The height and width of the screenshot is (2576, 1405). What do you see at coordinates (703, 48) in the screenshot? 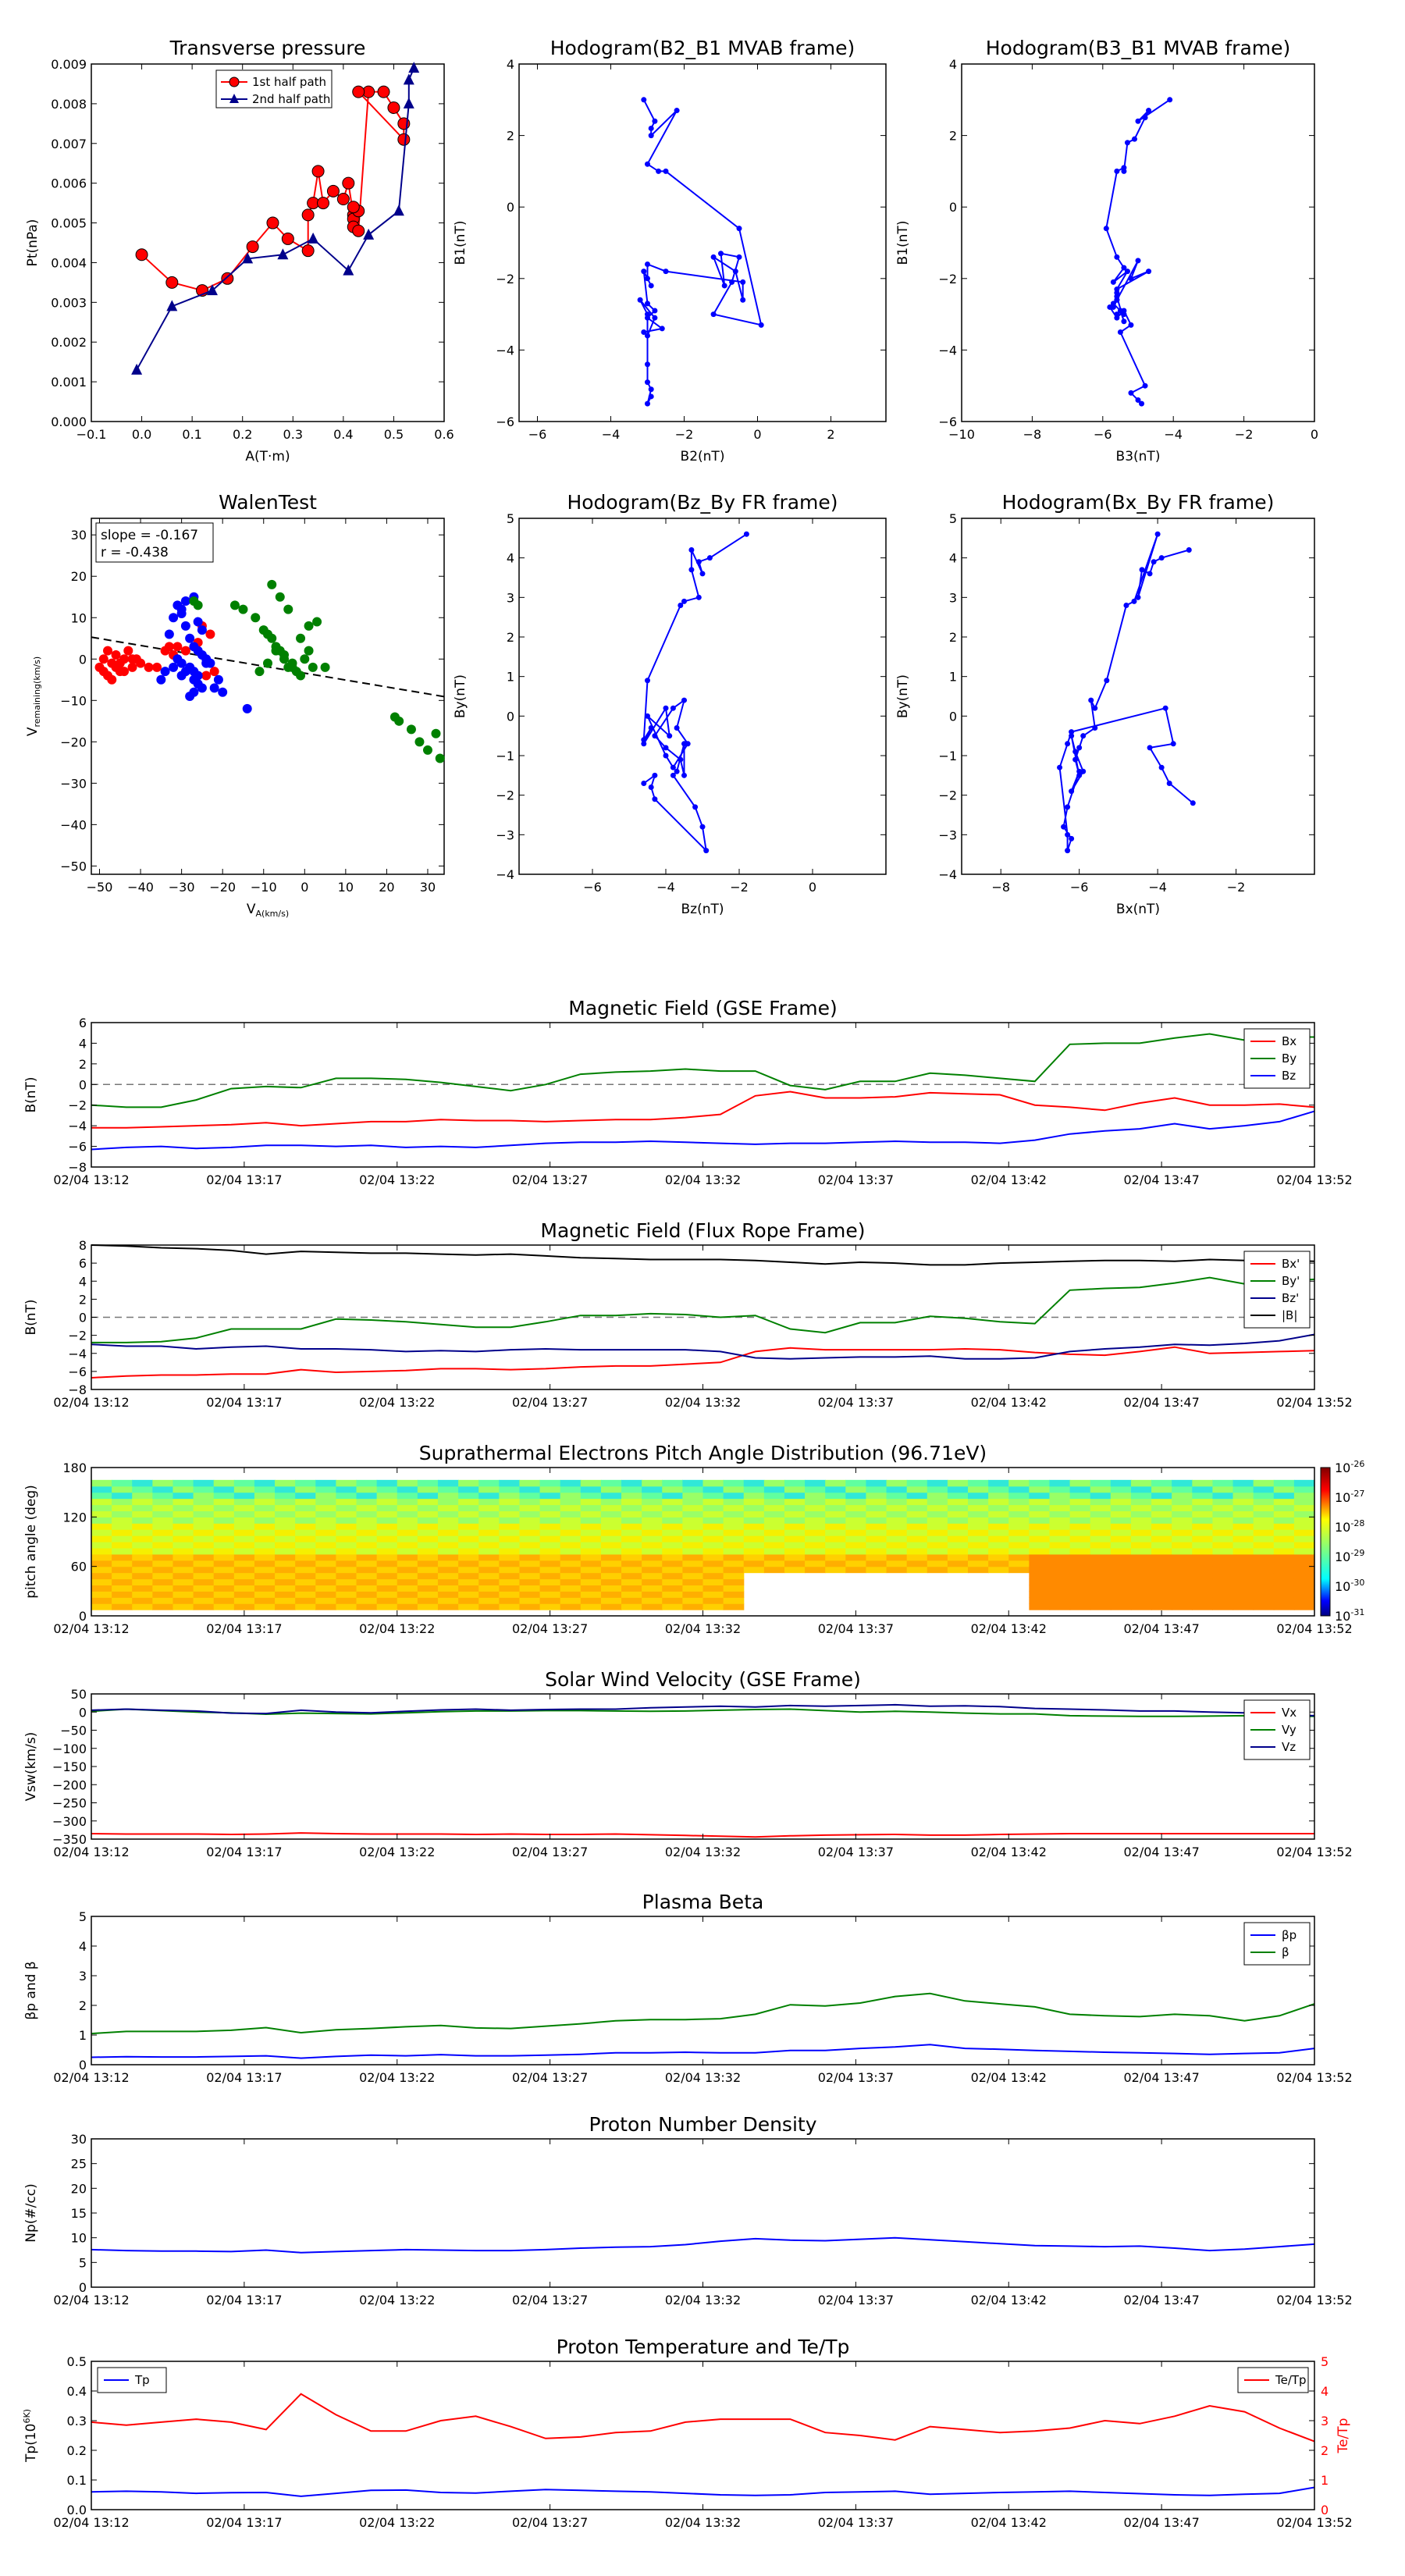
I see `chart-title: Hodogram(B2_B1 MVAB frame)` at bounding box center [703, 48].